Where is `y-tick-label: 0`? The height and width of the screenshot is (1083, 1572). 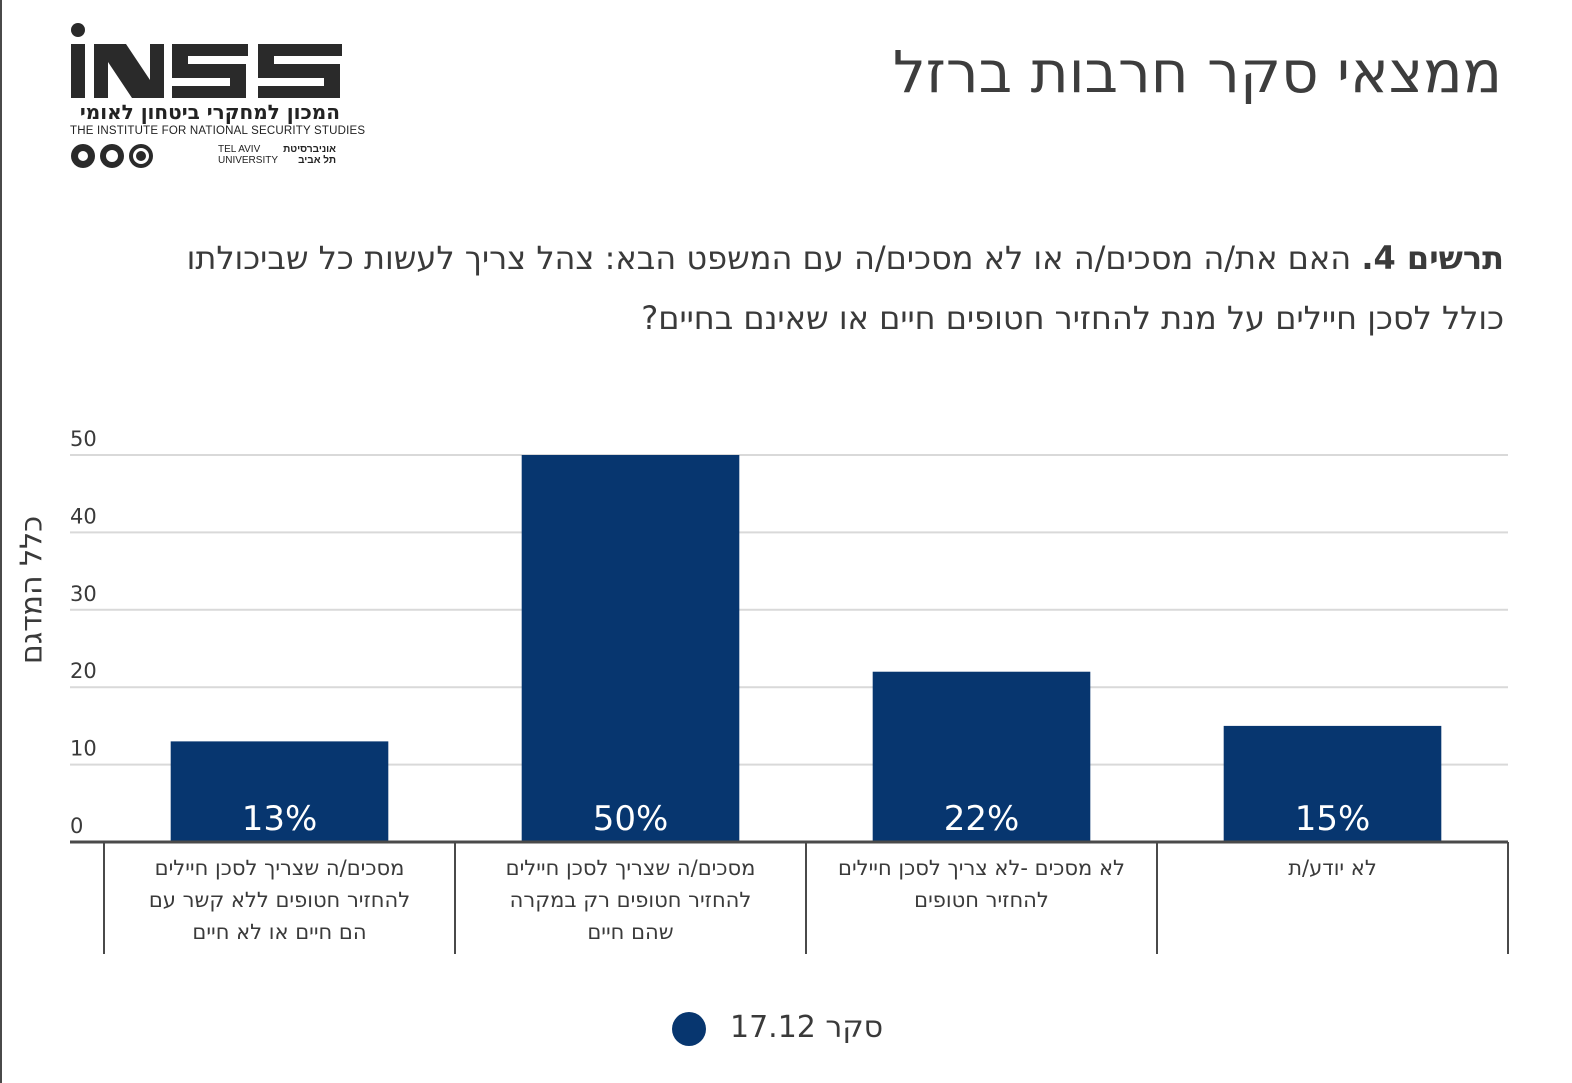 y-tick-label: 0 is located at coordinates (76, 826).